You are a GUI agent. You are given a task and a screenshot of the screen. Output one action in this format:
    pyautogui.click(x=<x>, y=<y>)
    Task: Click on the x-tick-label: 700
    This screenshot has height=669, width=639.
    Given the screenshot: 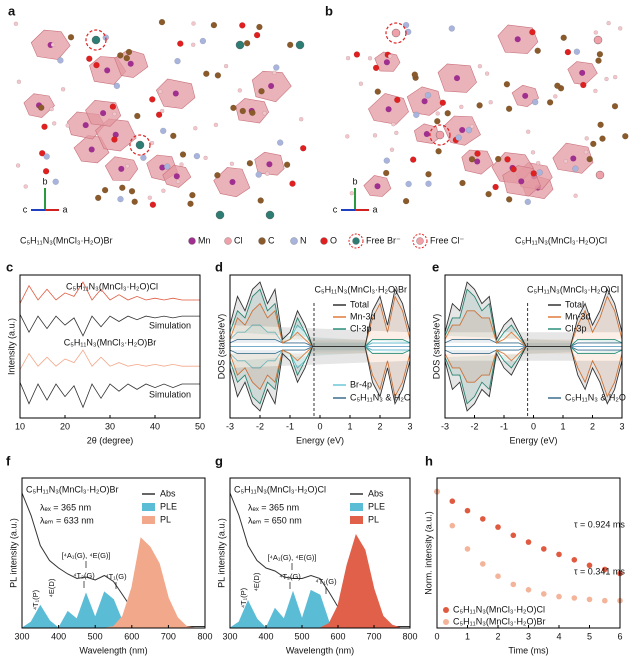 What is the action you would take?
    pyautogui.click(x=373, y=636)
    